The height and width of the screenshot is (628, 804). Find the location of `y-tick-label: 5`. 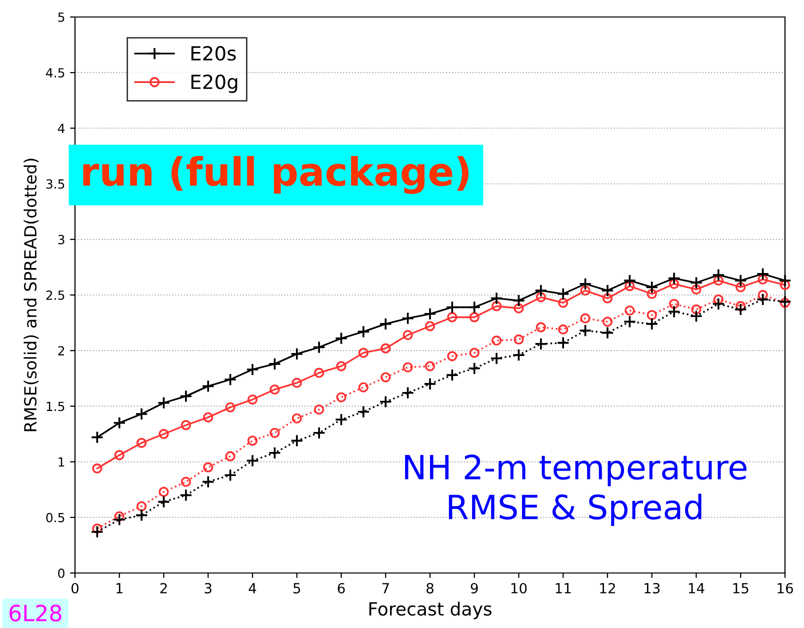

y-tick-label: 5 is located at coordinates (61, 17).